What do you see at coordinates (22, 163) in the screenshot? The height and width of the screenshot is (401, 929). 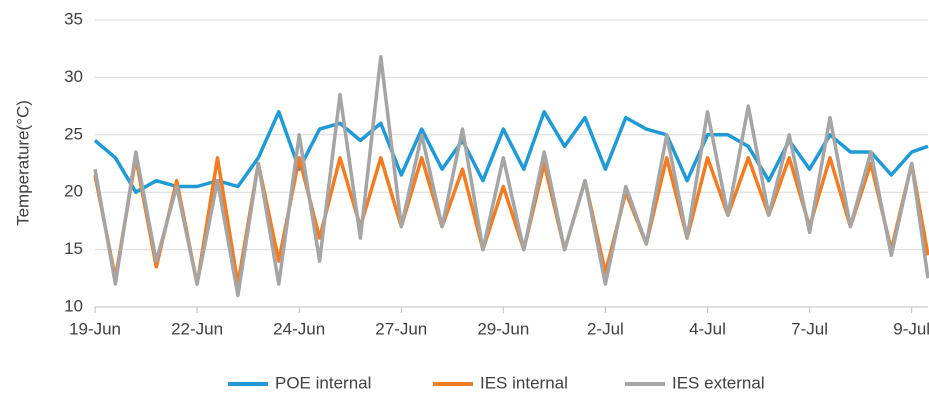 I see `y-axis-label: Temperature(°C)` at bounding box center [22, 163].